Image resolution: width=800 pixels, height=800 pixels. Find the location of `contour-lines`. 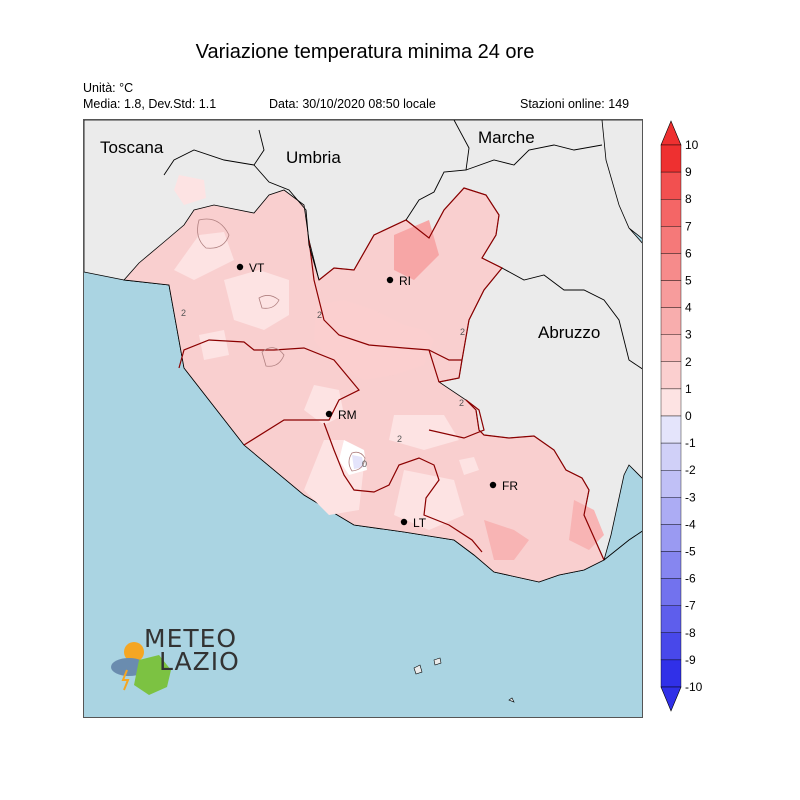

contour-lines is located at coordinates (281, 345).